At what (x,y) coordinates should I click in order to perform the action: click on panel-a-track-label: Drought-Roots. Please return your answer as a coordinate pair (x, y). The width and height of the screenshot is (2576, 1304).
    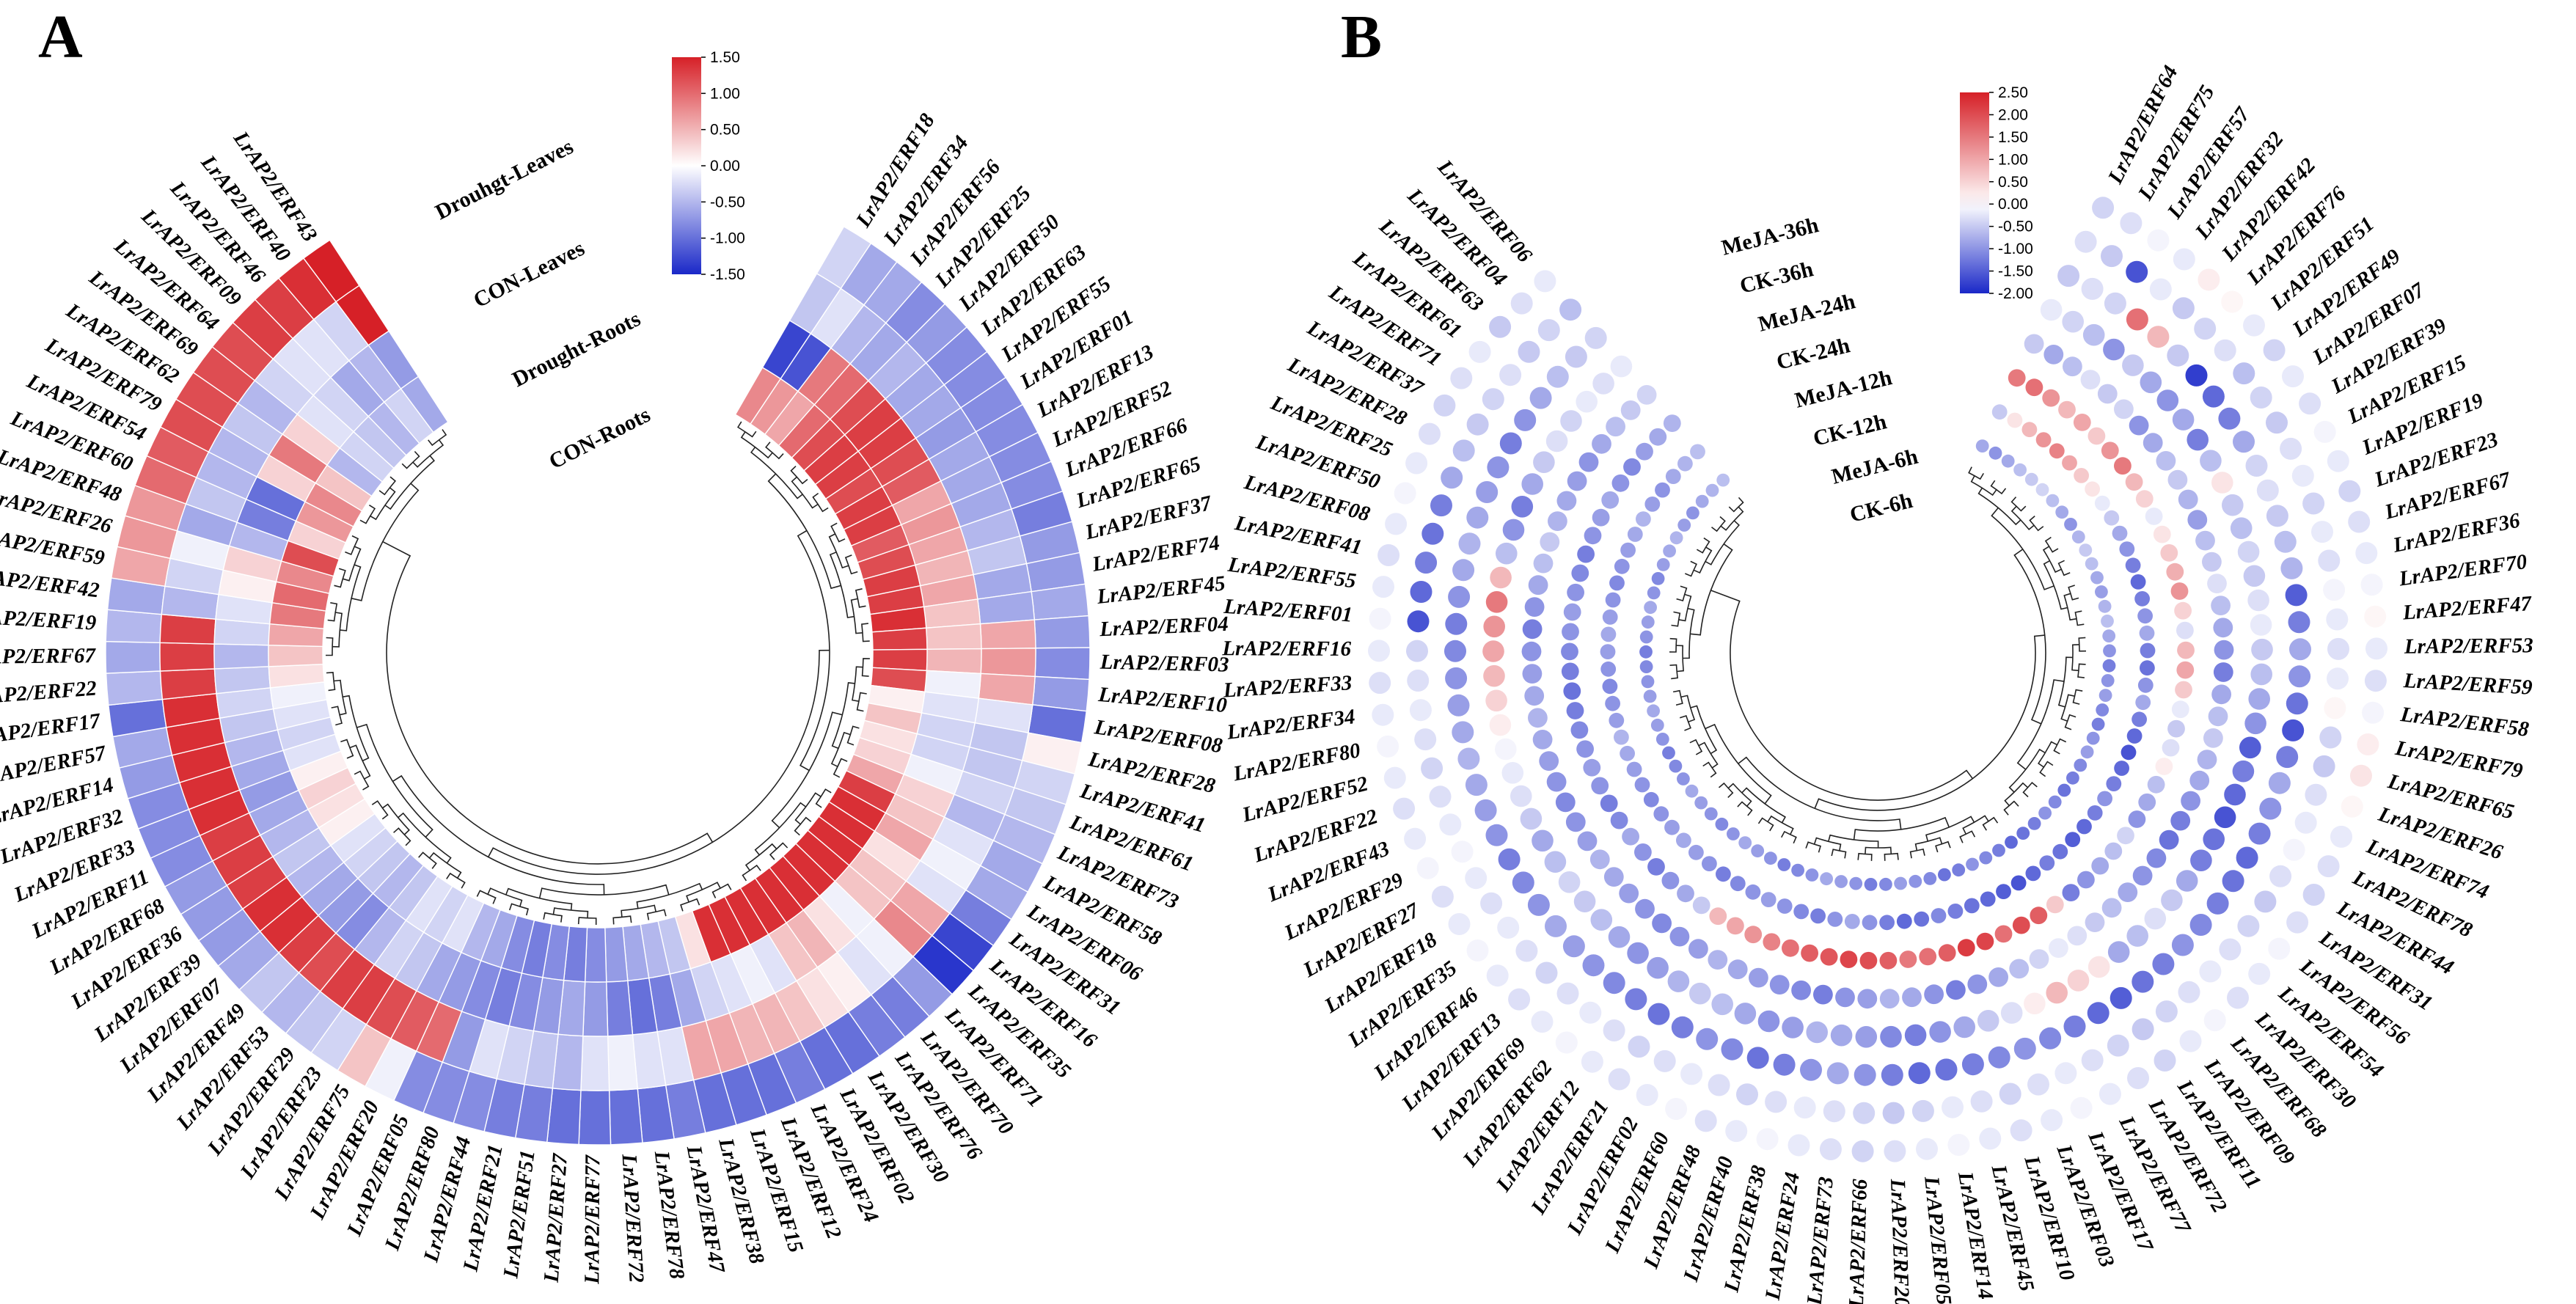
    Looking at the image, I should click on (576, 349).